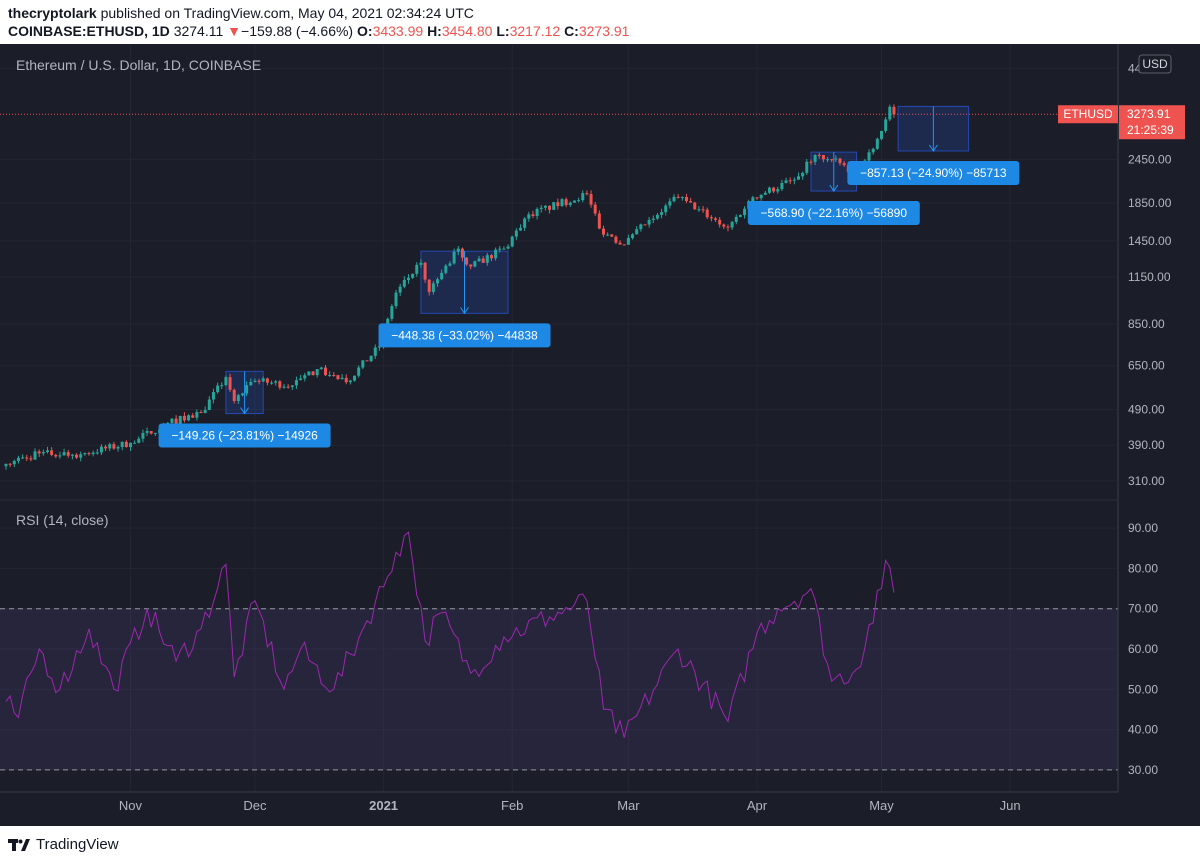 Image resolution: width=1200 pixels, height=863 pixels. I want to click on rsi-tick-label: 80.00, so click(1143, 568).